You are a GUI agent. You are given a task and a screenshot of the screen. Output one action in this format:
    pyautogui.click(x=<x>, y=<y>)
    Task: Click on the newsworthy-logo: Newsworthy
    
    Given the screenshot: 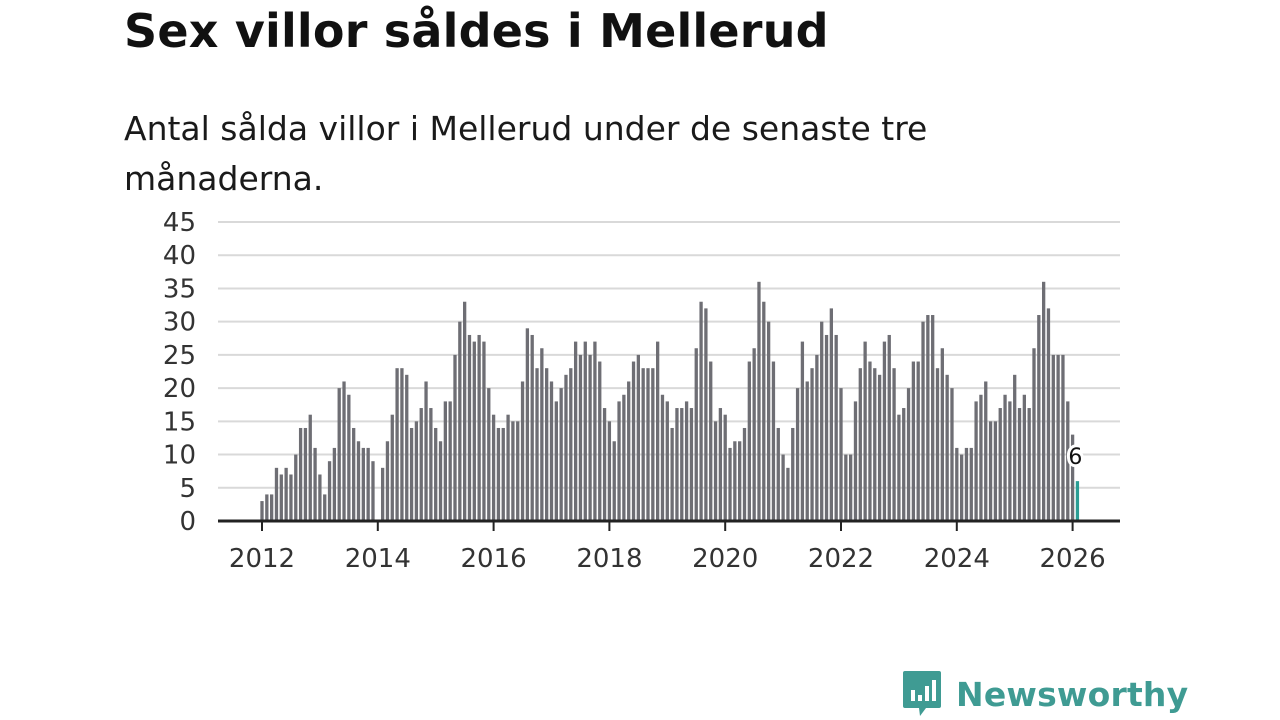 What is the action you would take?
    pyautogui.click(x=1045, y=694)
    